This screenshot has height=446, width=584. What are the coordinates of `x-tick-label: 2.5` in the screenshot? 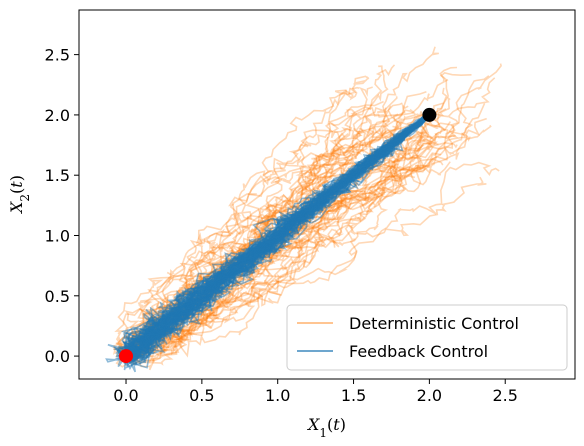 It's located at (504, 395).